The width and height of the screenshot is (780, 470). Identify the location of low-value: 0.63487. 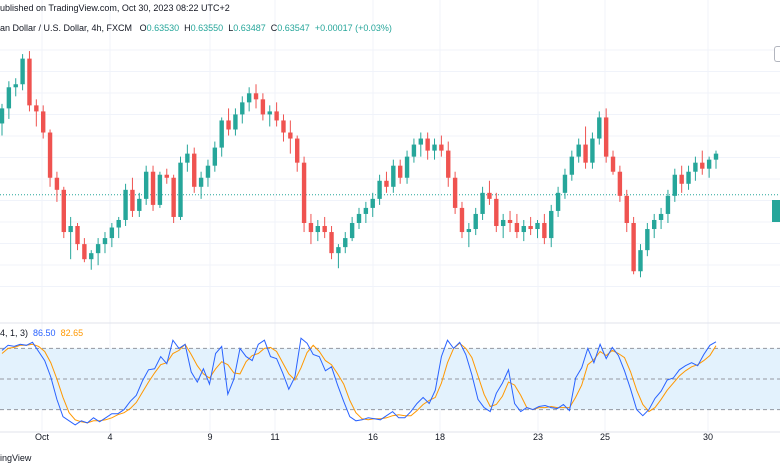
(249, 28).